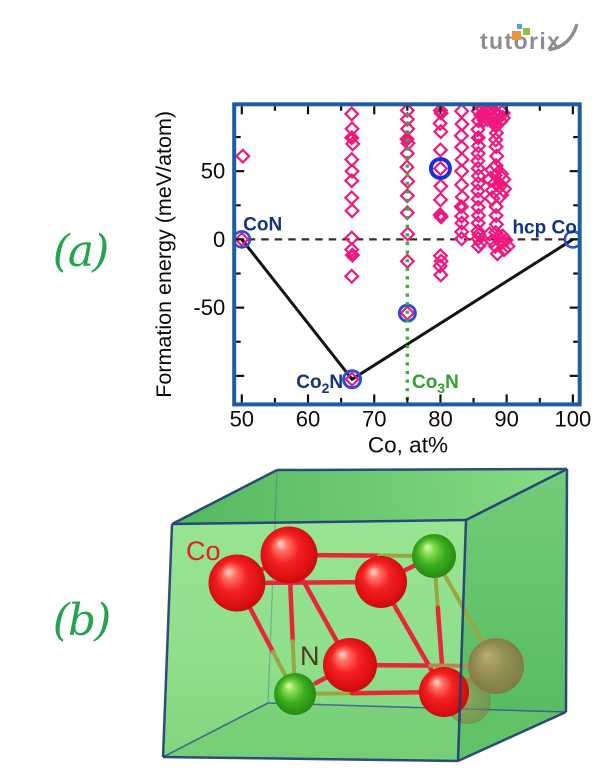 The height and width of the screenshot is (781, 600). I want to click on logo-orange-dot-icon, so click(516, 35).